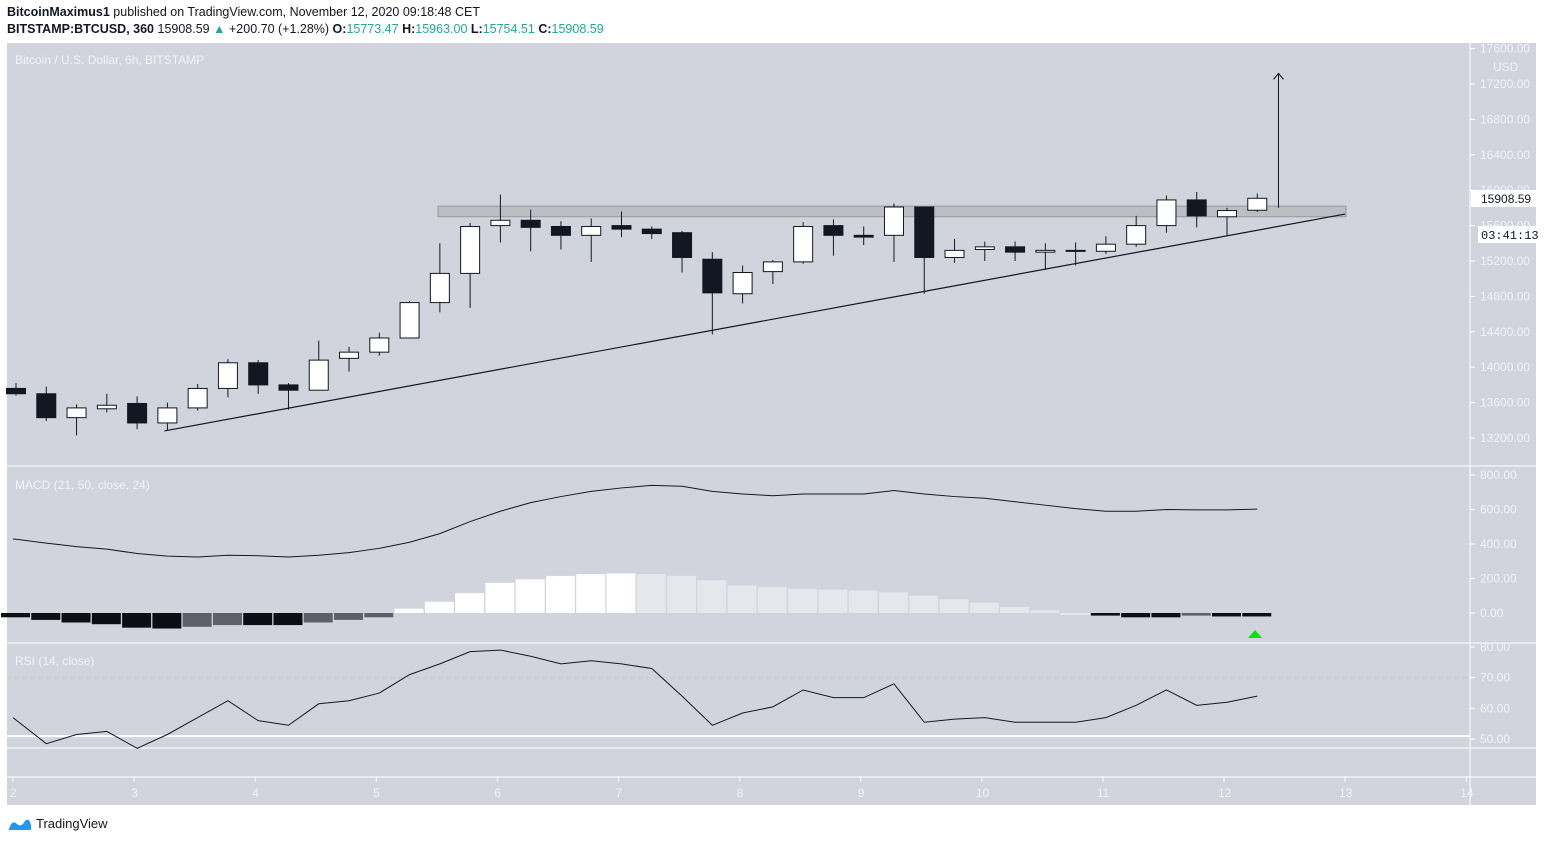  I want to click on symbol: BITSTAMP:BTCUSD, 360, so click(81, 29).